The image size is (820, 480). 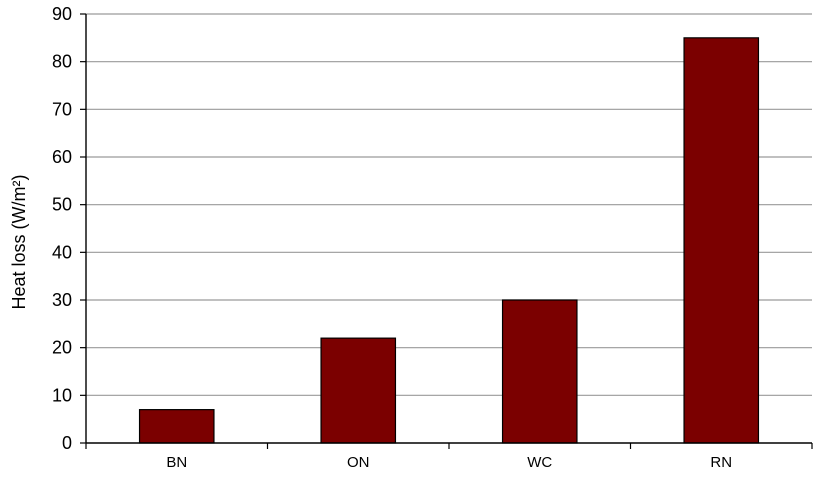 I want to click on y-tick-label-20: 20, so click(x=62, y=348).